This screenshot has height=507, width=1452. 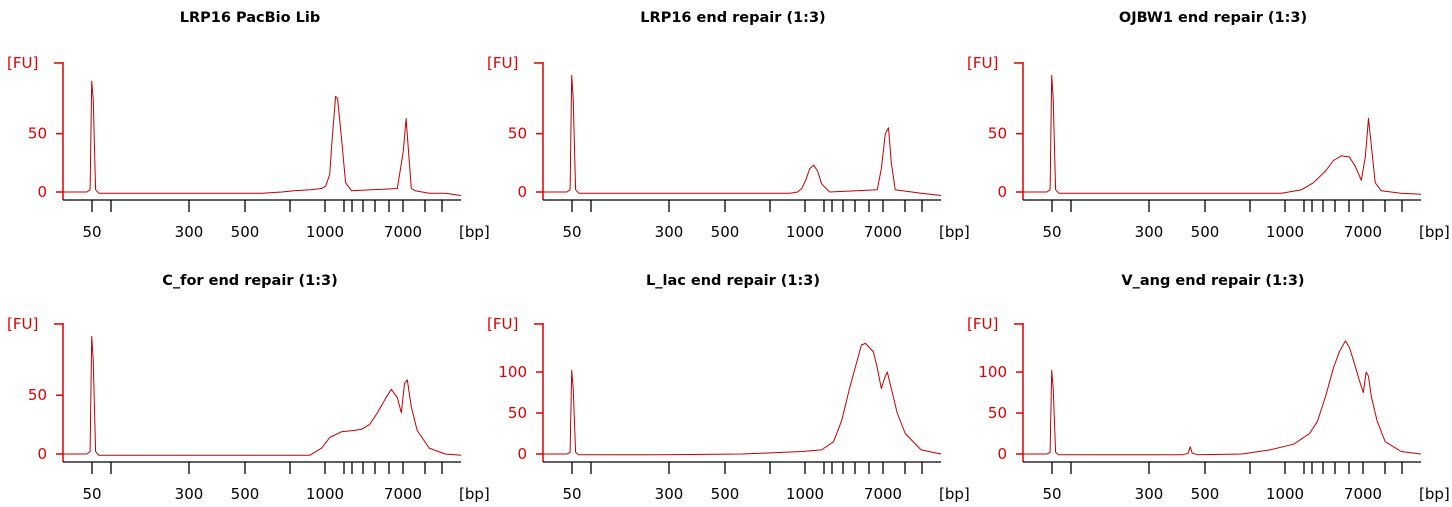 I want to click on chart-title: C_for end repair (1:3), so click(x=250, y=281).